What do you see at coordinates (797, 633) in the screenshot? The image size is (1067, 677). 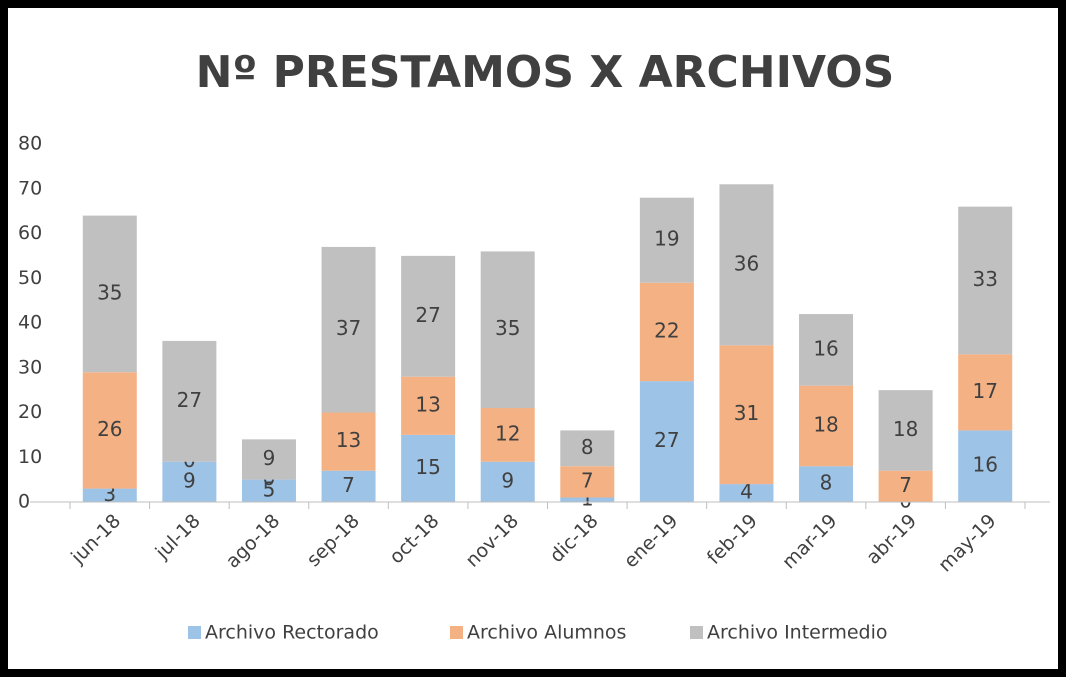 I see `legend-label: Archivo Intermedio` at bounding box center [797, 633].